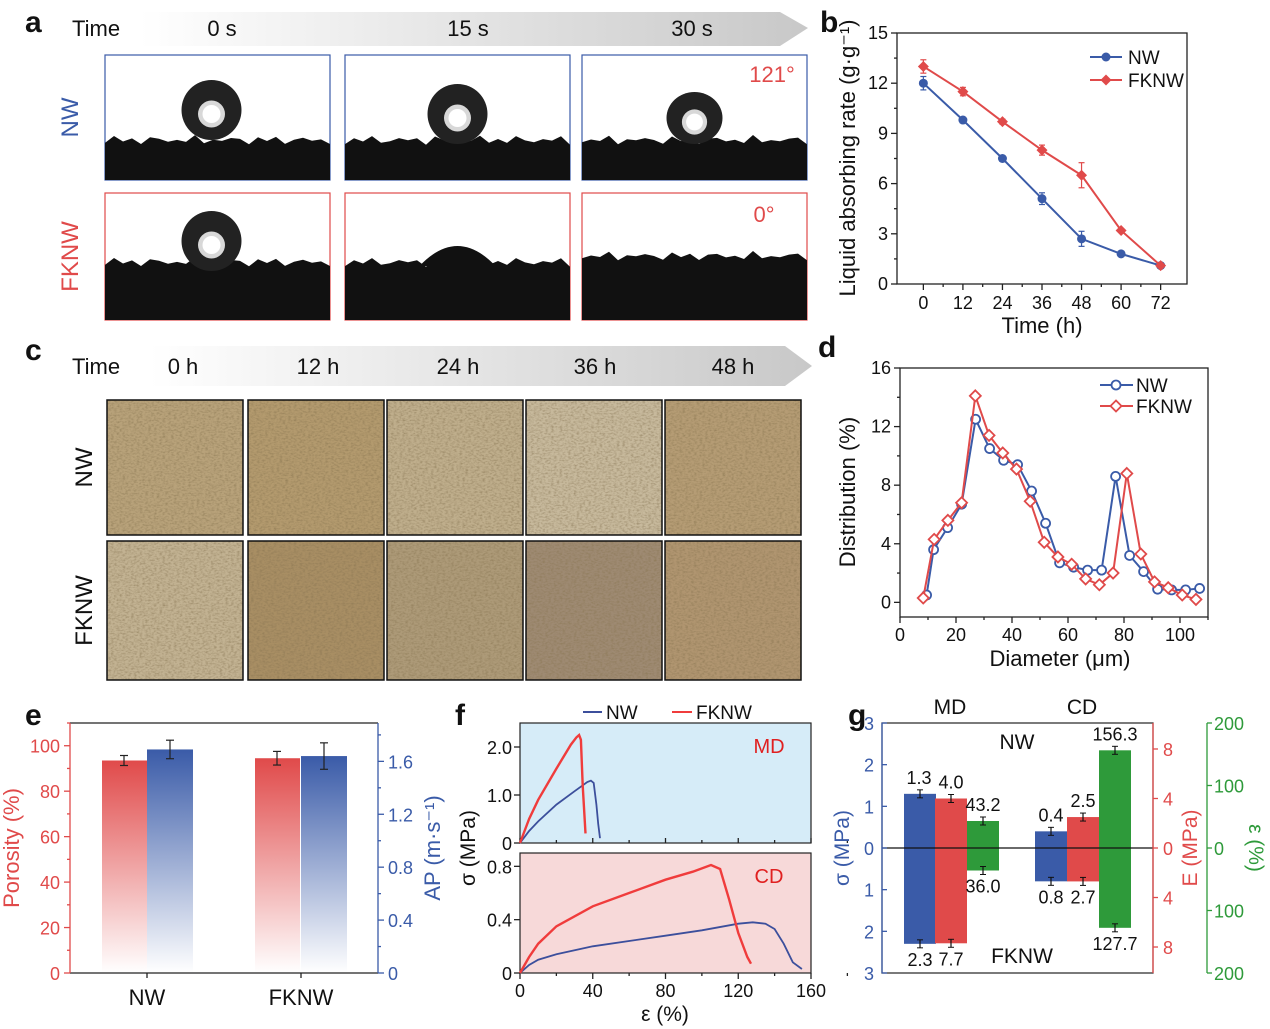 The image size is (1270, 1029). I want to click on x-tick-label: 120, so click(738, 991).